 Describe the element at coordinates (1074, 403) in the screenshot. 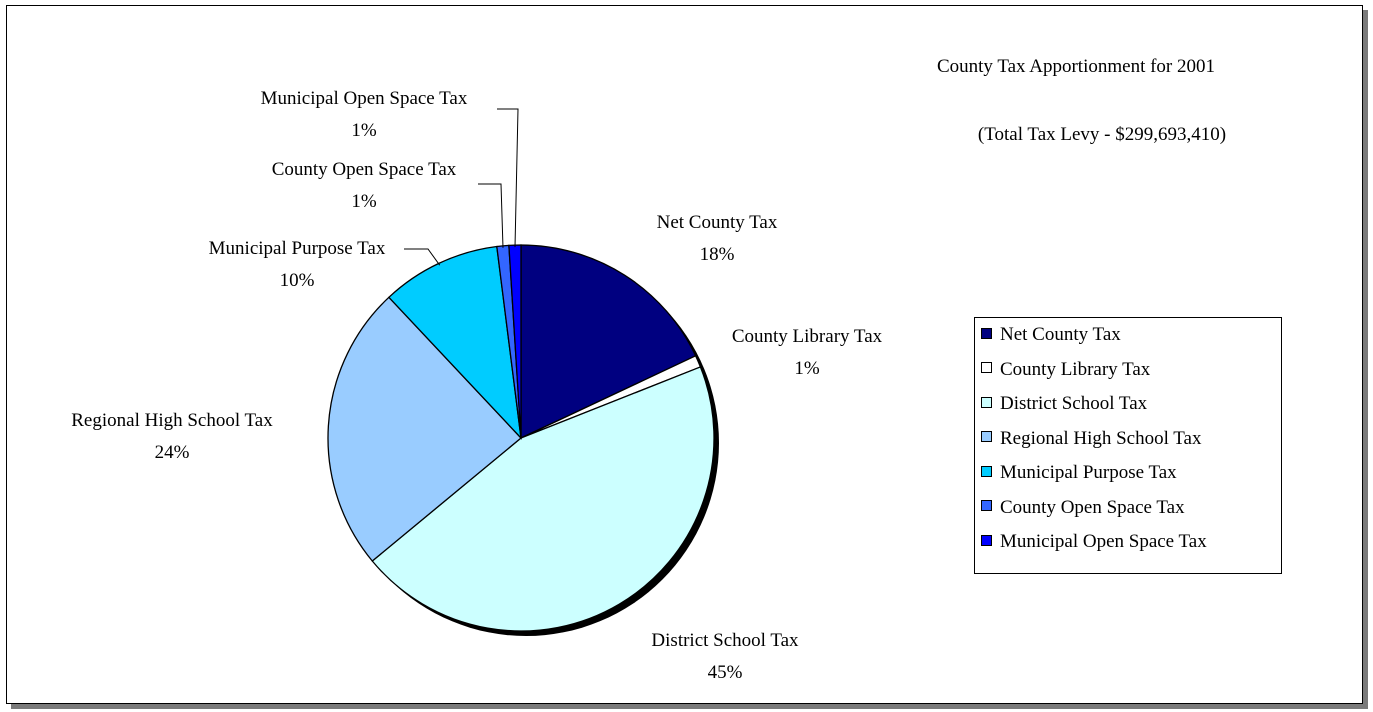

I see `legend-label: District School Tax` at that location.